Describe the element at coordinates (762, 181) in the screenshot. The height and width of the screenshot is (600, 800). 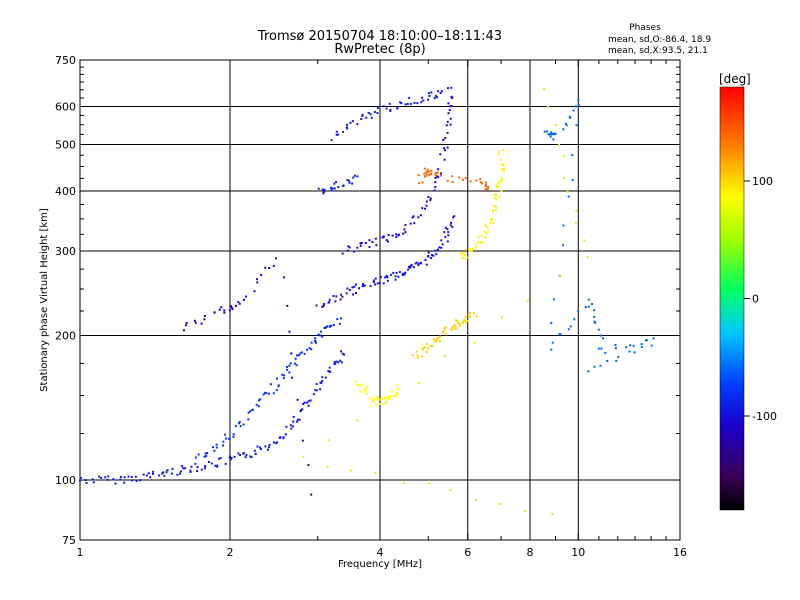
I see `colorbar-tick-label: 100` at that location.